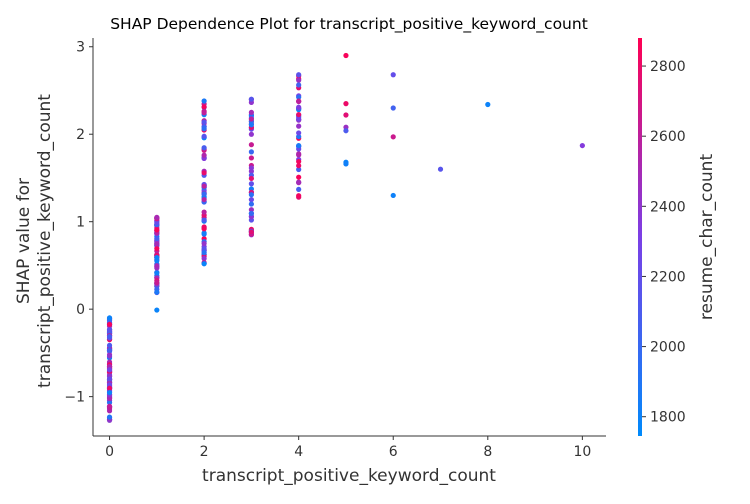  What do you see at coordinates (707, 237) in the screenshot?
I see `colorbar-label: resume_char_count` at bounding box center [707, 237].